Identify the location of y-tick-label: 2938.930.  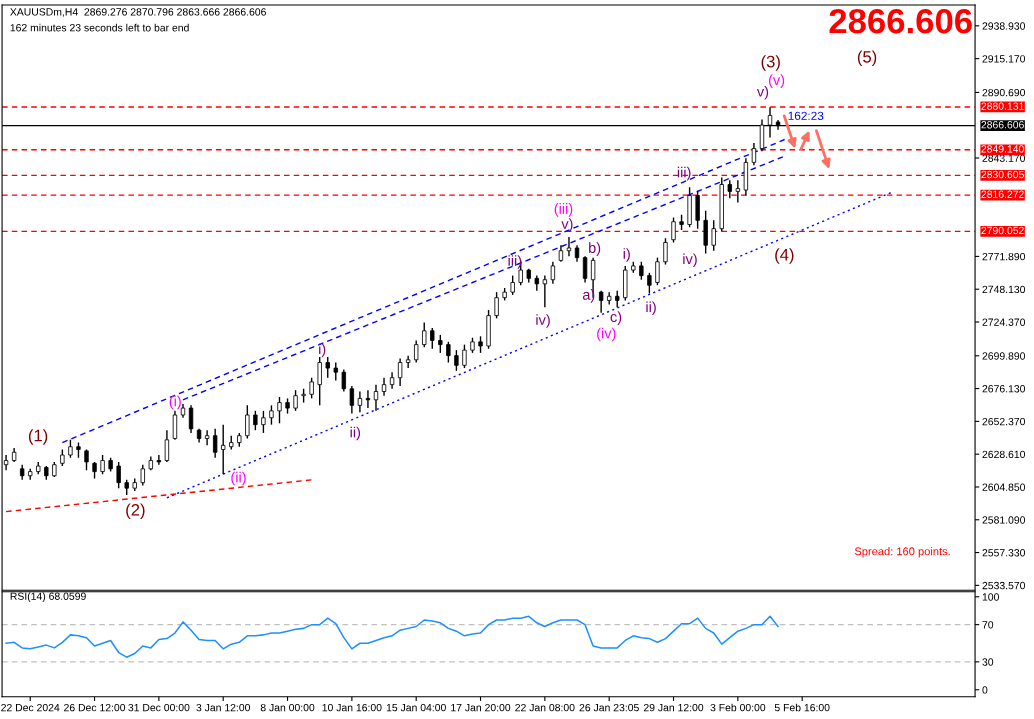
(1004, 26).